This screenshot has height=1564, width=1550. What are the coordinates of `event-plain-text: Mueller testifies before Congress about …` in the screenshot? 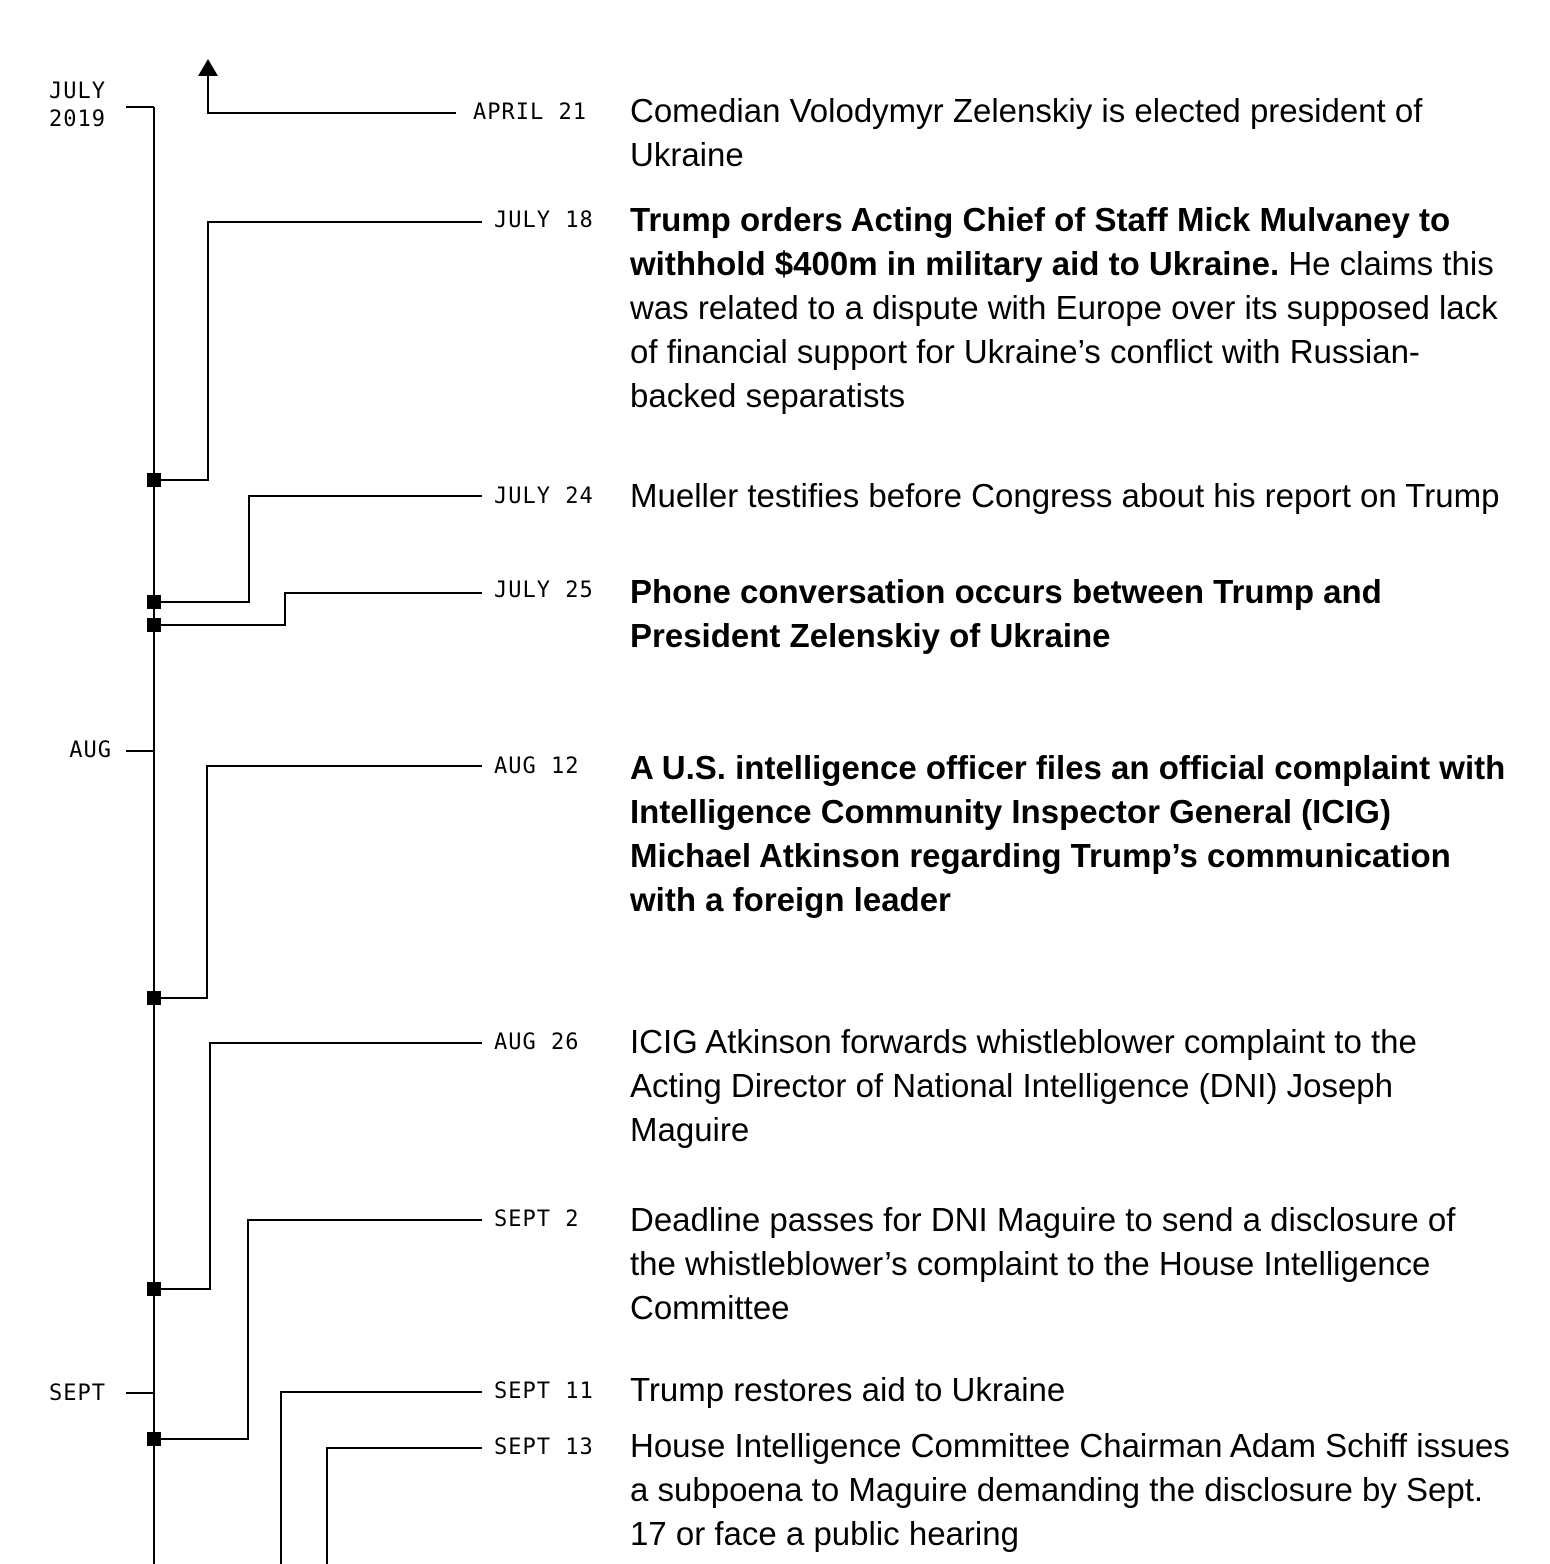 It's located at (1065, 495).